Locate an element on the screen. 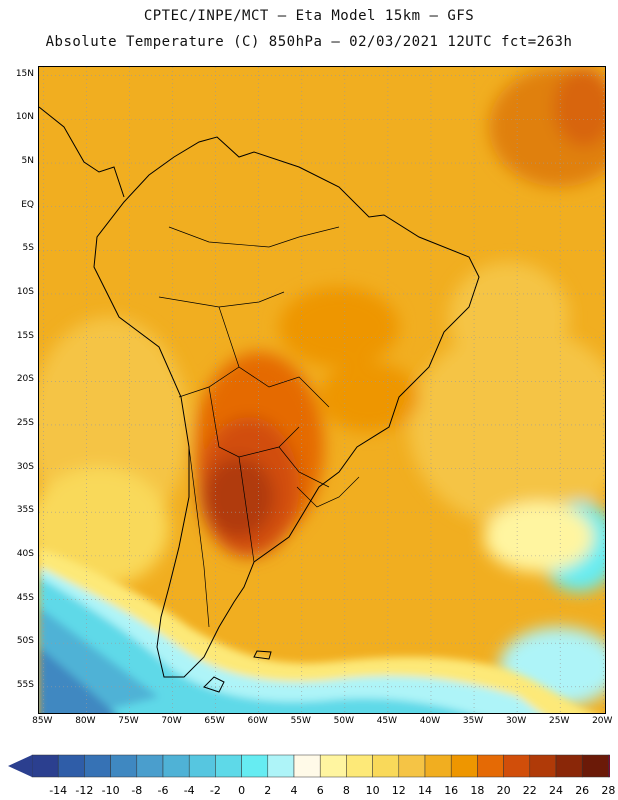  lat-label-30s: 30S is located at coordinates (25, 466).